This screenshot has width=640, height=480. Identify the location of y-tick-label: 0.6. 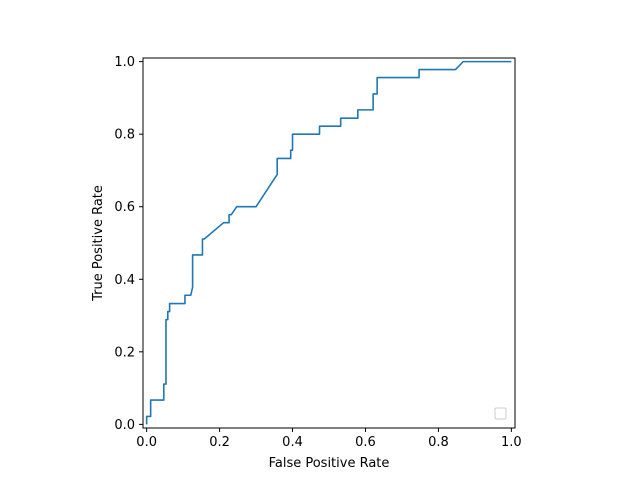
(124, 207).